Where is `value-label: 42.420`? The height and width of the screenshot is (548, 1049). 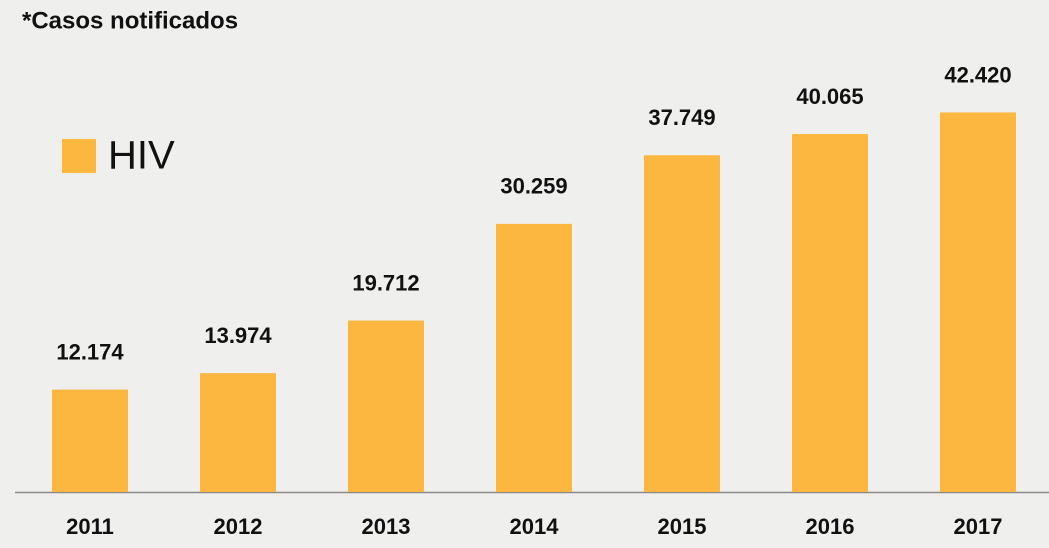 value-label: 42.420 is located at coordinates (977, 74).